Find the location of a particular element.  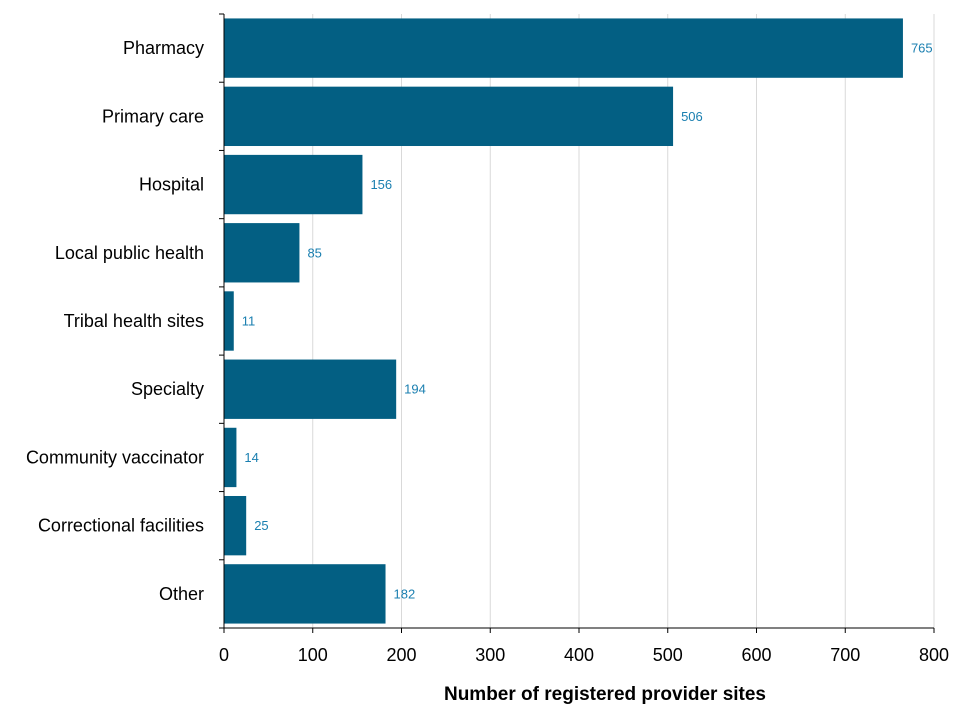

category-label: Primary care is located at coordinates (153, 116).